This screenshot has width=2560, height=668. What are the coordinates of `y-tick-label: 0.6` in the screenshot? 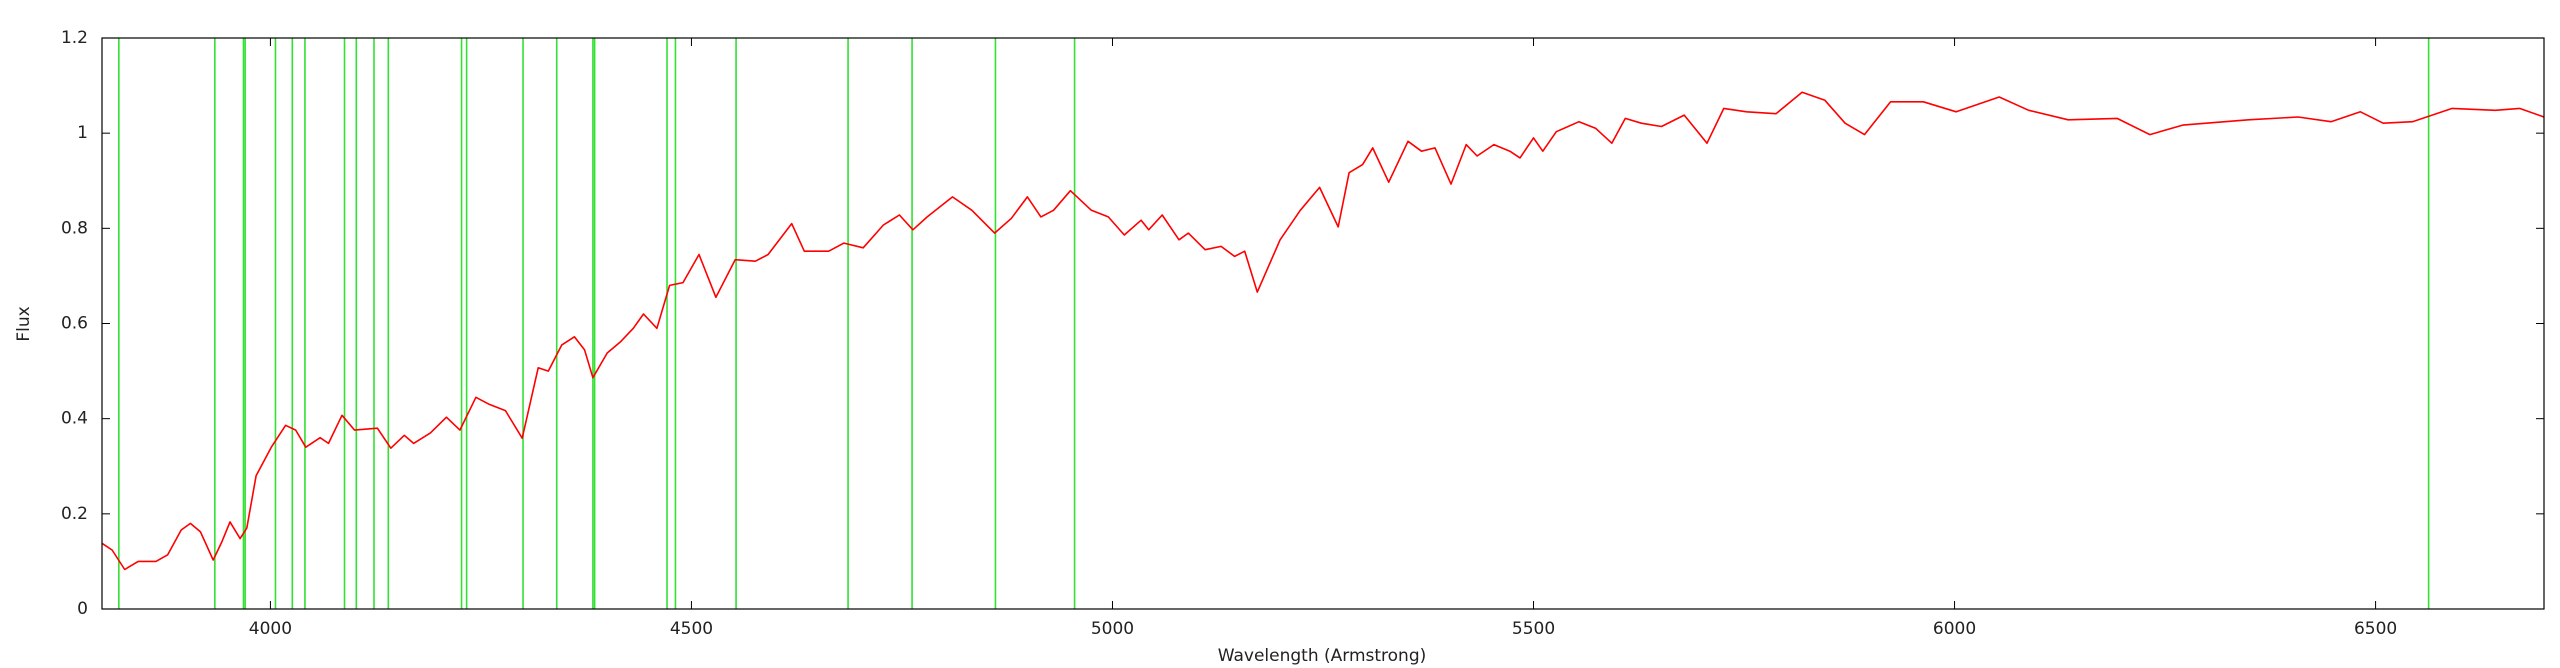 It's located at (74, 324).